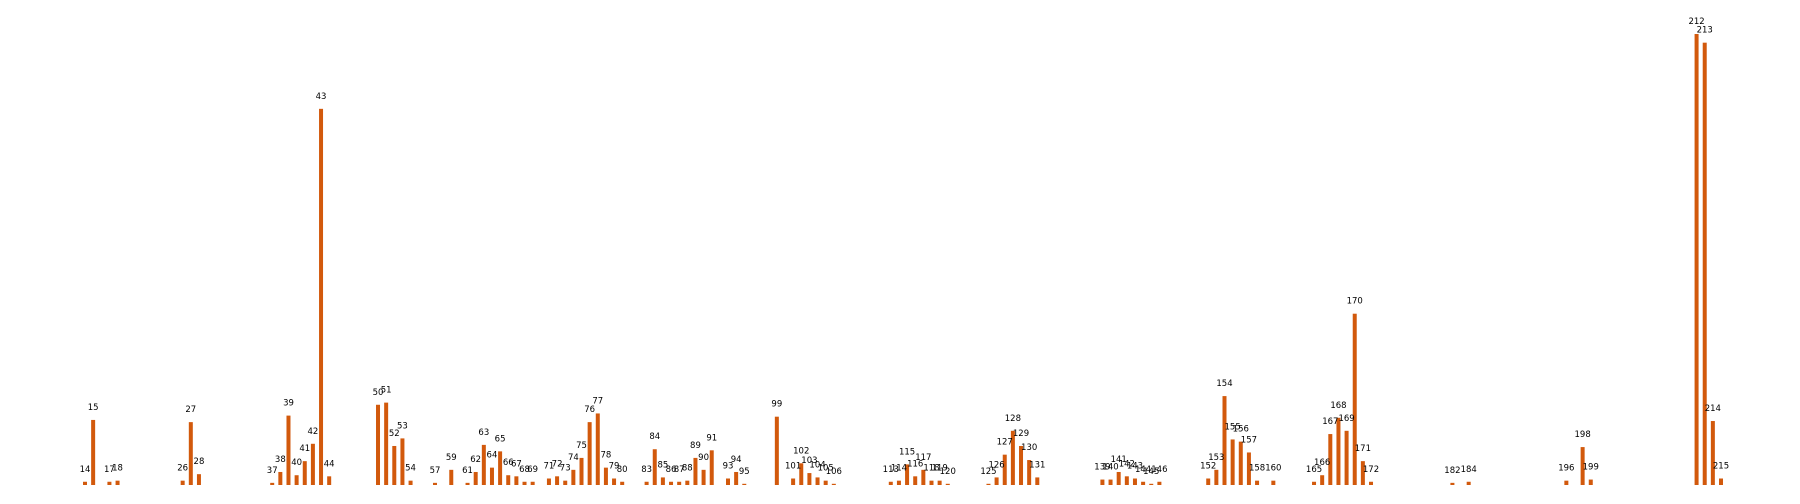 The width and height of the screenshot is (1800, 504). What do you see at coordinates (435, 471) in the screenshot?
I see `bar-label-57: 57` at bounding box center [435, 471].